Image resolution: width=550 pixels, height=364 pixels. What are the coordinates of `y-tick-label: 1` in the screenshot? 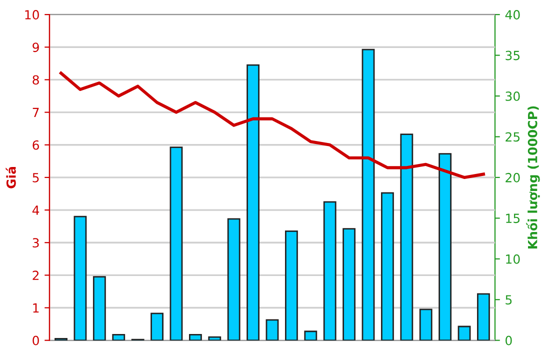 It's located at (36, 308).